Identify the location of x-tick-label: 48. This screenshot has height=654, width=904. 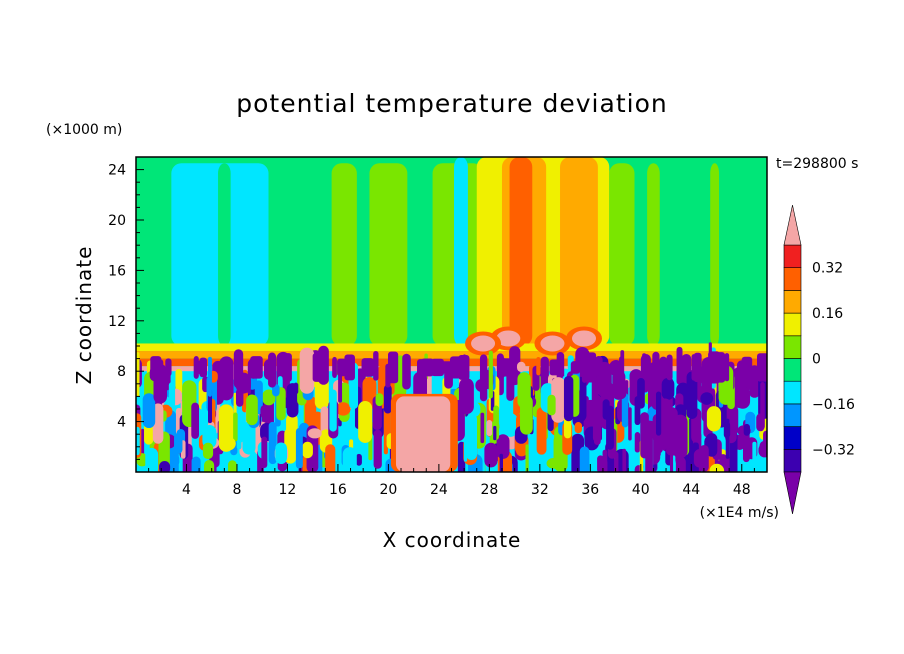
(742, 490).